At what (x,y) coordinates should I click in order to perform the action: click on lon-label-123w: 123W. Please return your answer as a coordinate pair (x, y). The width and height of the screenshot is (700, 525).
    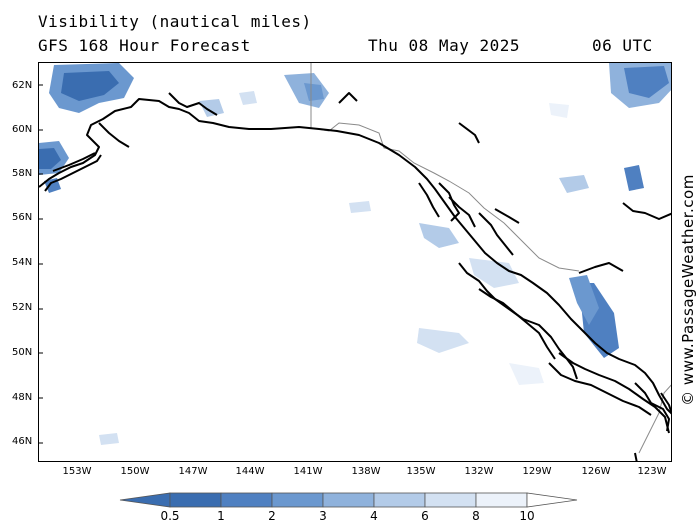
    Looking at the image, I should click on (652, 471).